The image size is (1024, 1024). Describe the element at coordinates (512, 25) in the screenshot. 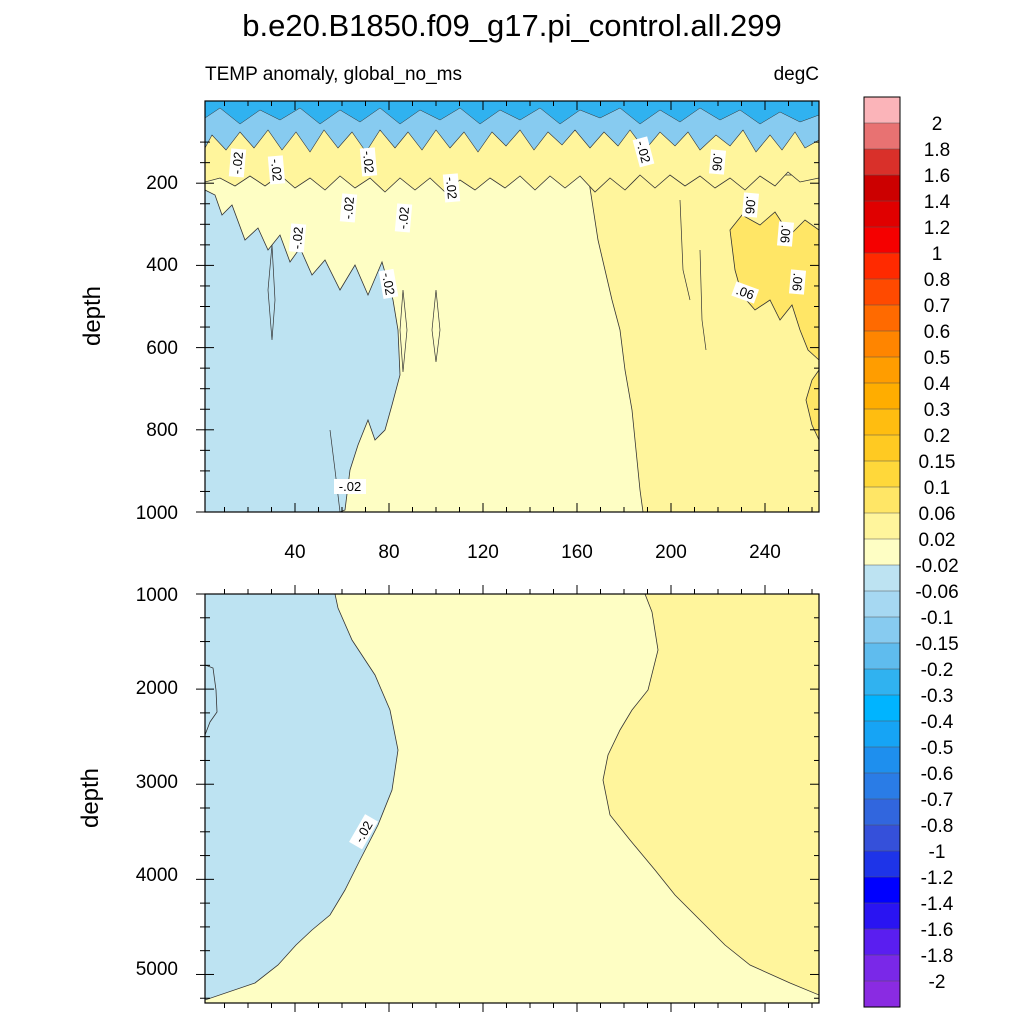

I see `chart-title: b.e20.B1850.f09_g17.pi_control.all.299` at that location.